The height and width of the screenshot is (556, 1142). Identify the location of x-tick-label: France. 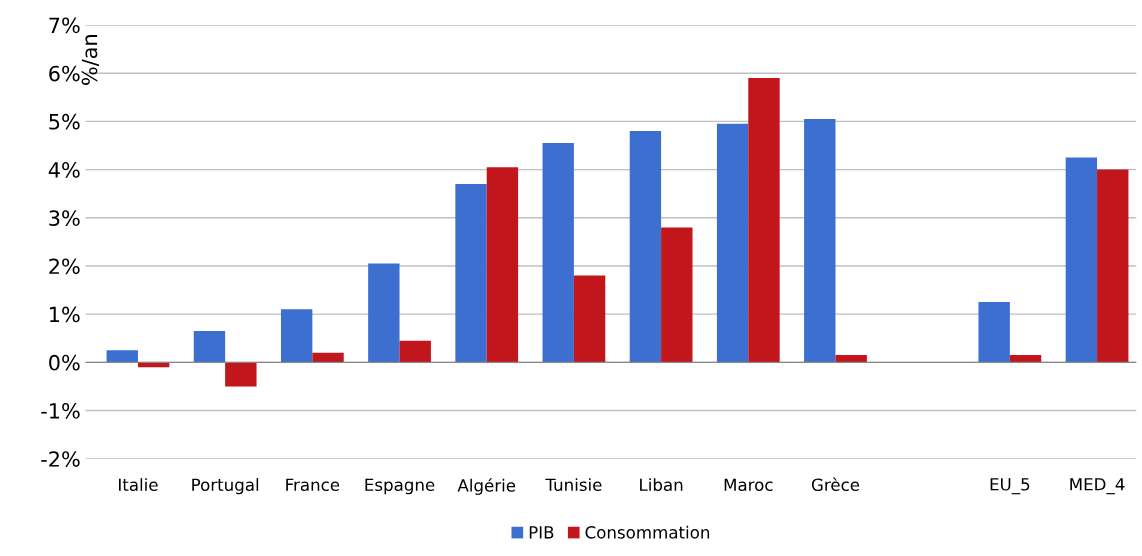
(313, 485).